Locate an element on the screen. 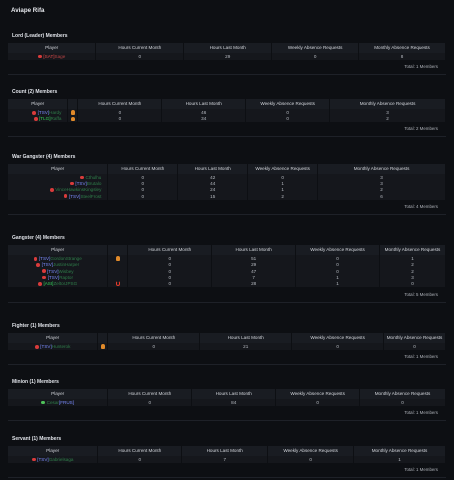 This screenshot has width=454, height=480. power-icon is located at coordinates (118, 283).